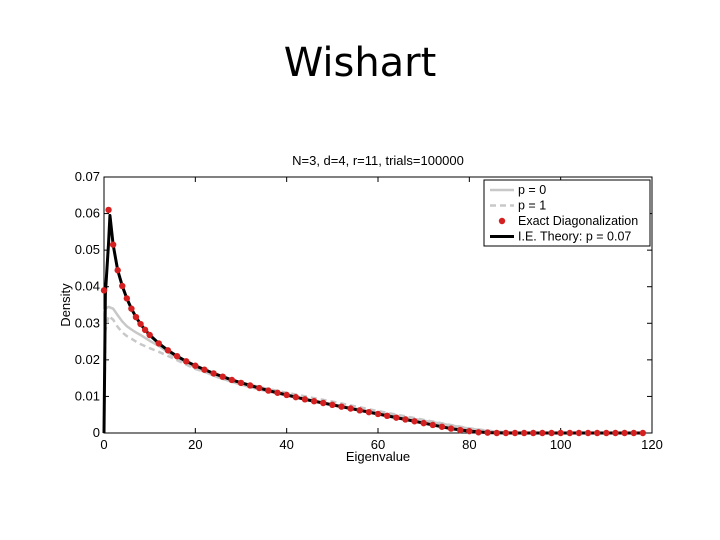 This screenshot has height=540, width=720. Describe the element at coordinates (87, 249) in the screenshot. I see `y-tick-label: 0.05` at that location.